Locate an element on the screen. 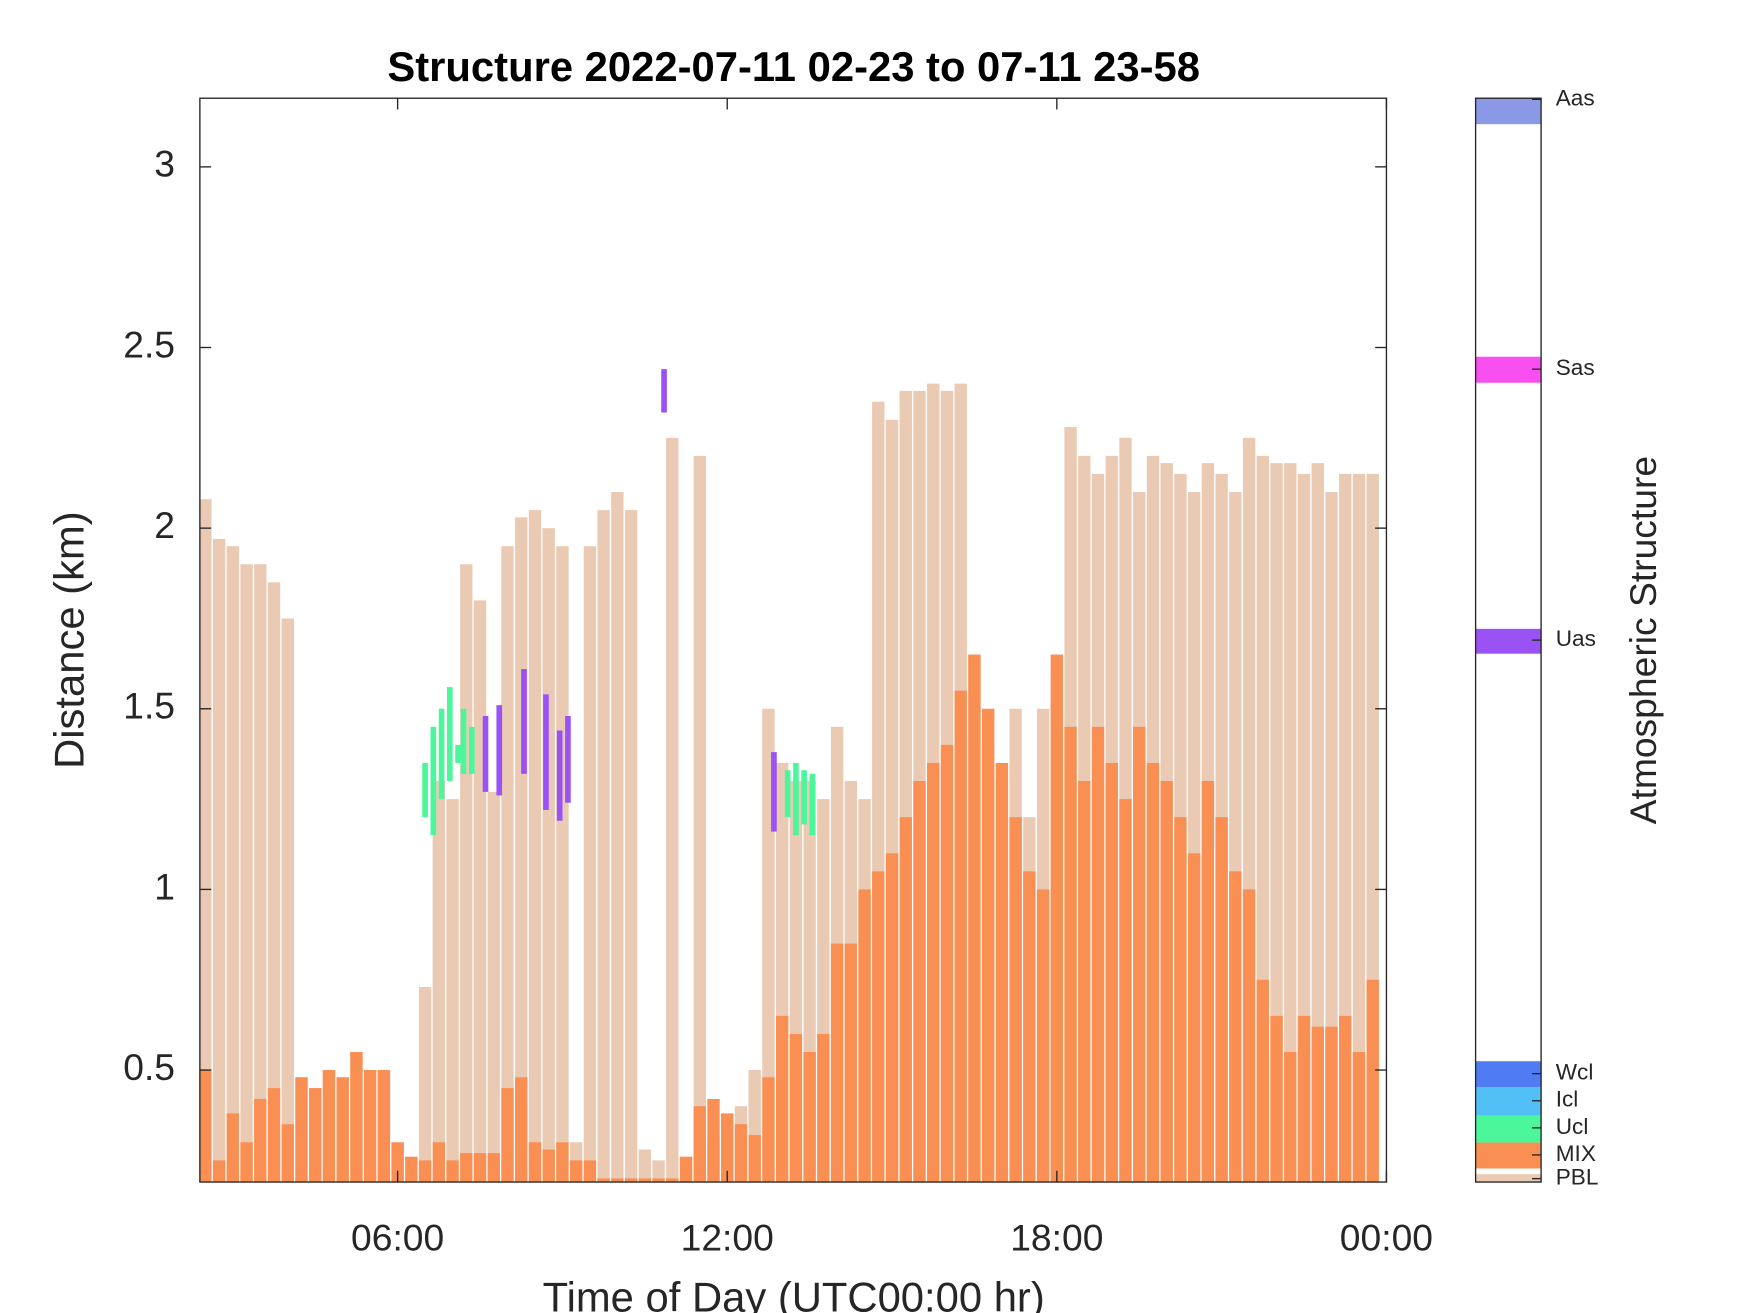 This screenshot has width=1750, height=1313. x-tick-label: 18:00 is located at coordinates (1056, 1238).